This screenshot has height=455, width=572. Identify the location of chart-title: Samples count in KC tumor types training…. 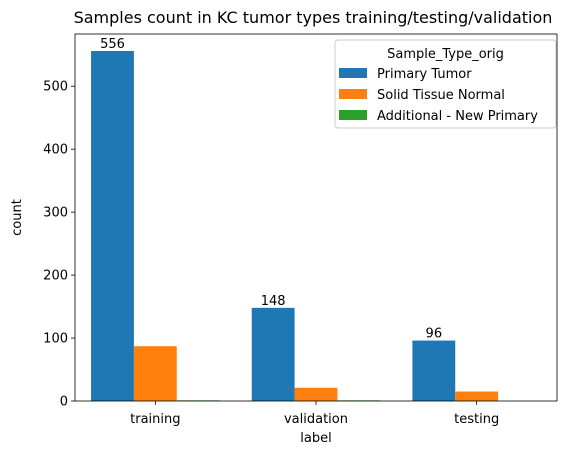
(313, 17).